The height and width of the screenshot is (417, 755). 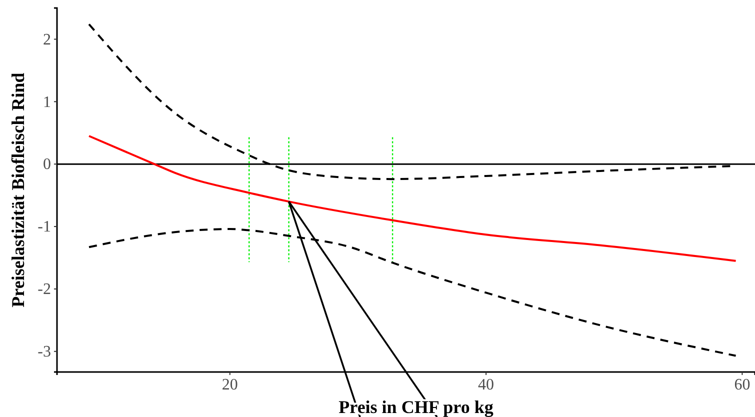 What do you see at coordinates (47, 165) in the screenshot?
I see `y-tick-label: 0` at bounding box center [47, 165].